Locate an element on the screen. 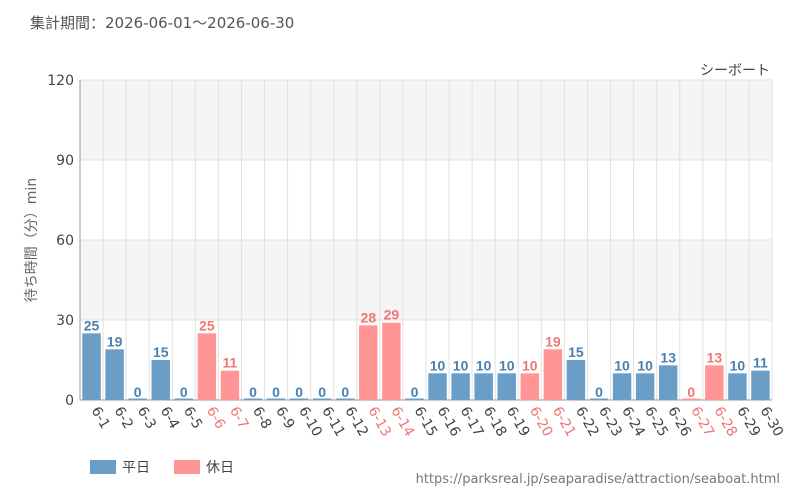 The height and width of the screenshot is (500, 800). x-tick-label: 6-8 is located at coordinates (261, 418).